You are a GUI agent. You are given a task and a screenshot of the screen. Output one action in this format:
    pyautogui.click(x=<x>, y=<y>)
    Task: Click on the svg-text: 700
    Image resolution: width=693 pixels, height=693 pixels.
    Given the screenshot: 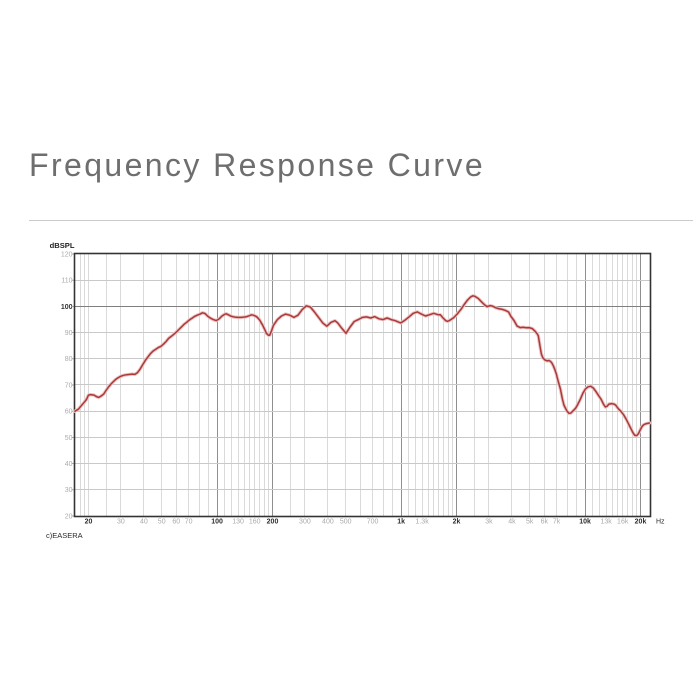 What is the action you would take?
    pyautogui.click(x=373, y=521)
    